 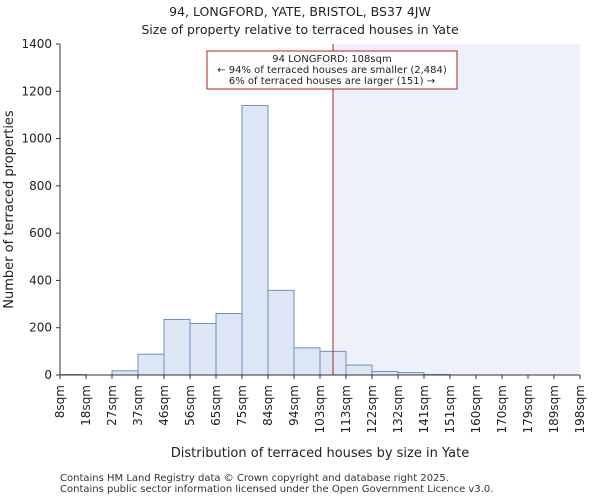 What do you see at coordinates (9, 209) in the screenshot?
I see `y-axis-title: Number of terraced properties` at bounding box center [9, 209].